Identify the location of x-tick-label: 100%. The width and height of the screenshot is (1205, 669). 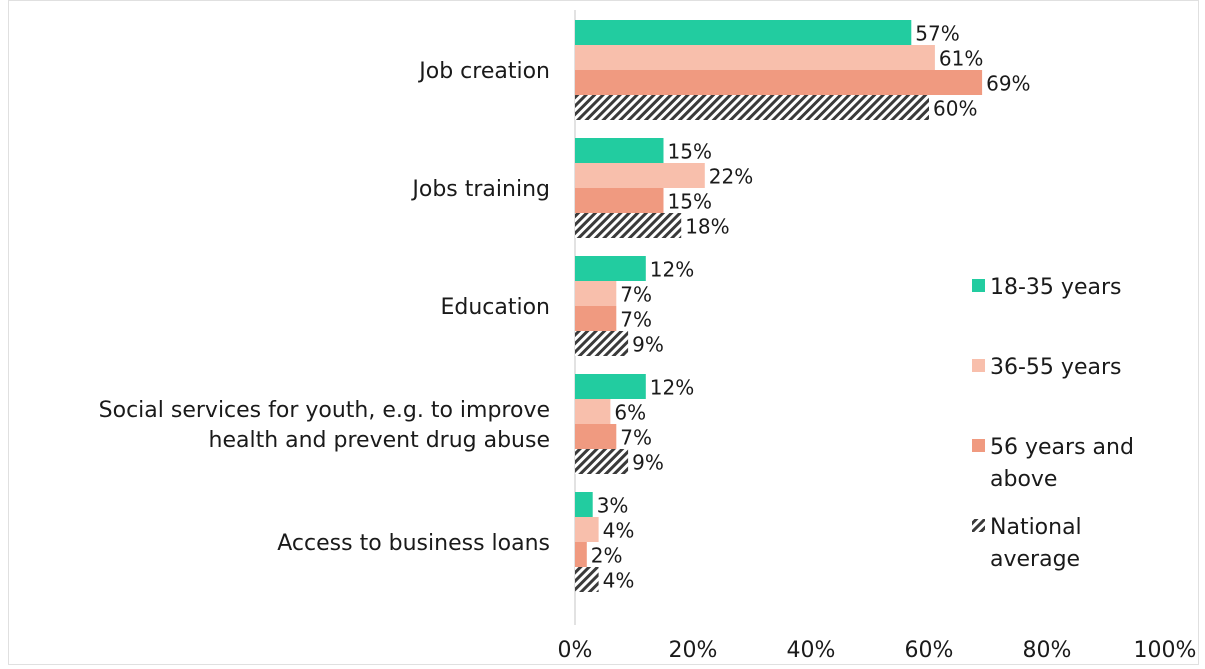
(1165, 650).